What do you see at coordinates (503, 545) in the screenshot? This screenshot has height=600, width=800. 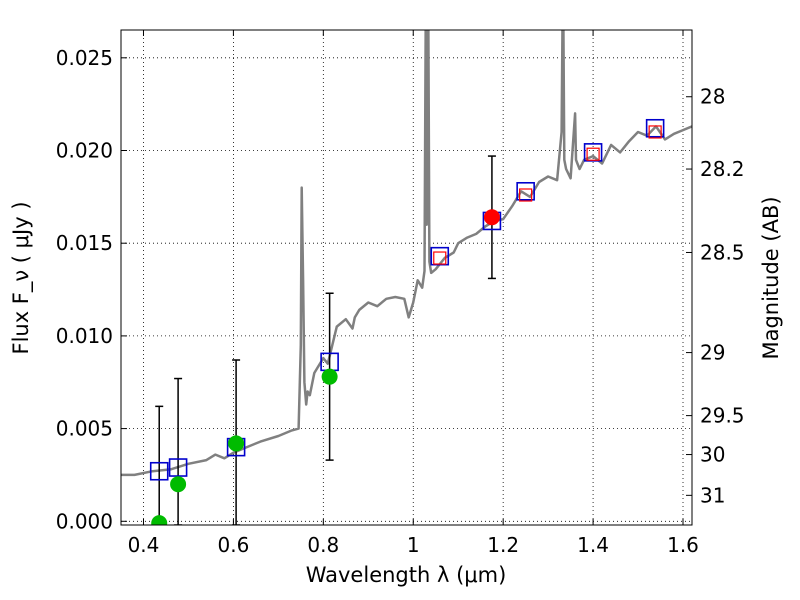 I see `x-tick-label: 1.2` at bounding box center [503, 545].